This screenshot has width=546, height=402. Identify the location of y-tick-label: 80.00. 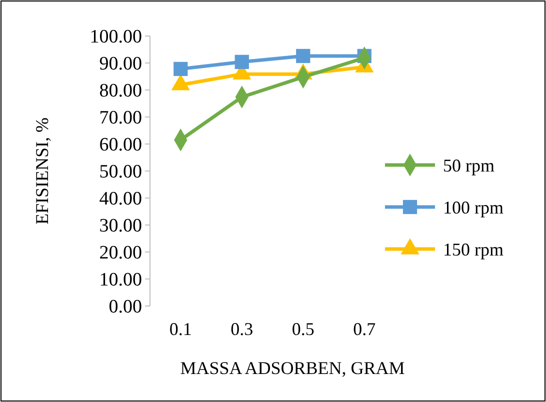
(120, 91).